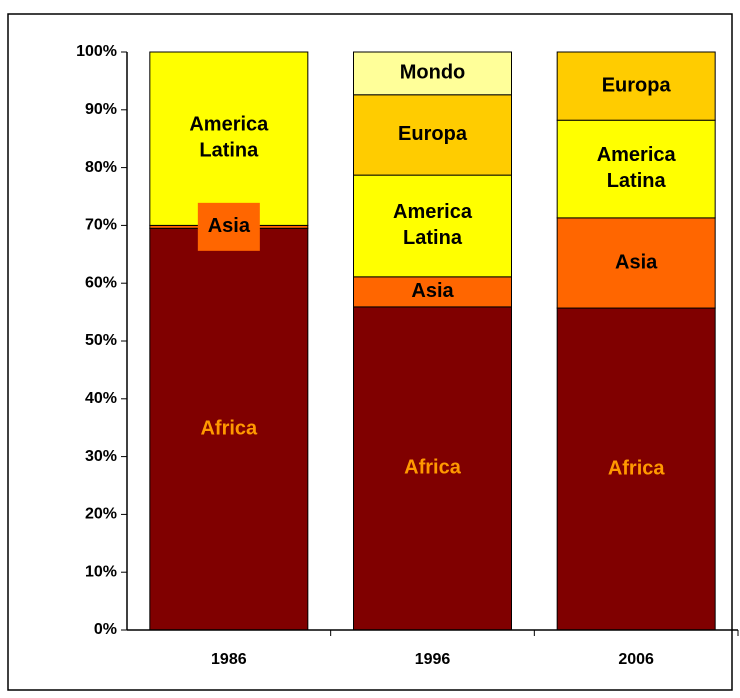  Describe the element at coordinates (101, 109) in the screenshot. I see `y-tick-label: 90%` at that location.